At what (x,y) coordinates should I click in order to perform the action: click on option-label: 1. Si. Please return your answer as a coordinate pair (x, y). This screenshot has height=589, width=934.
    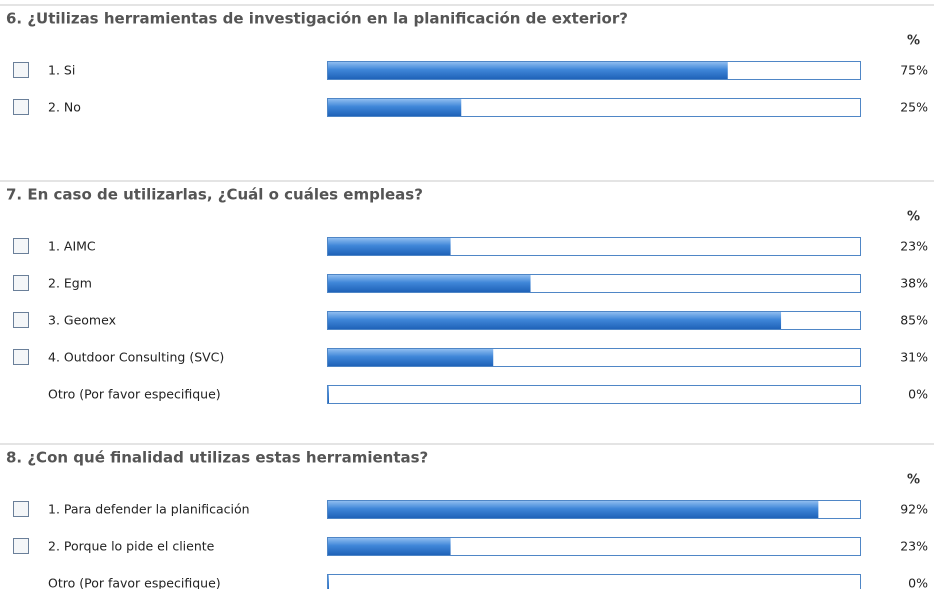
    Looking at the image, I should click on (61, 70).